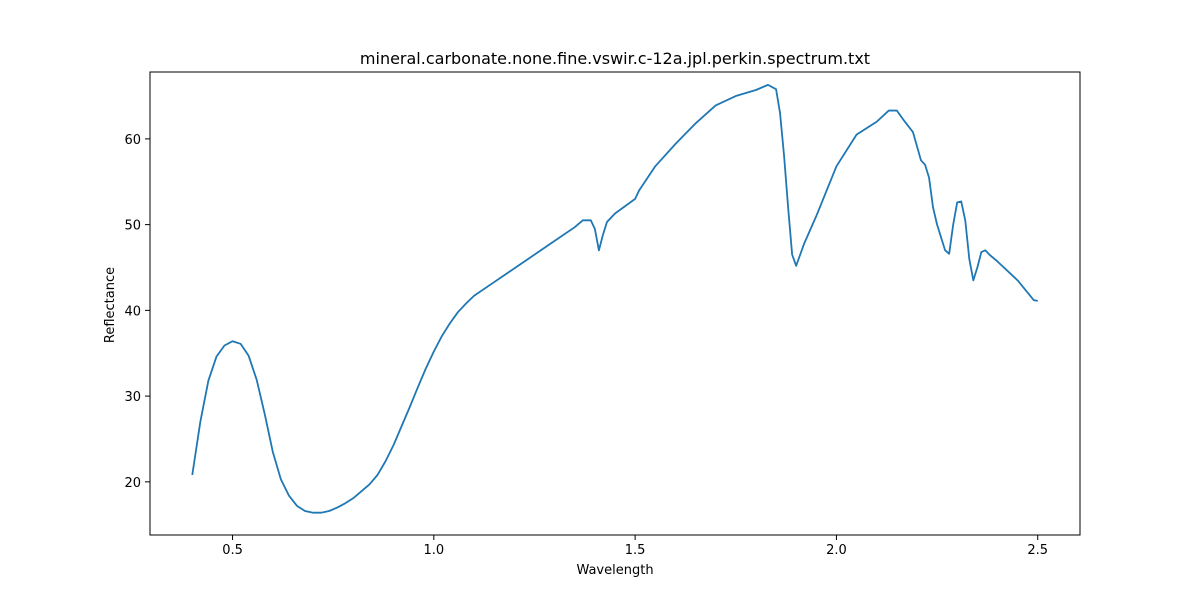 Image resolution: width=1200 pixels, height=600 pixels. Describe the element at coordinates (614, 570) in the screenshot. I see `x-axis-label: Wavelength` at that location.